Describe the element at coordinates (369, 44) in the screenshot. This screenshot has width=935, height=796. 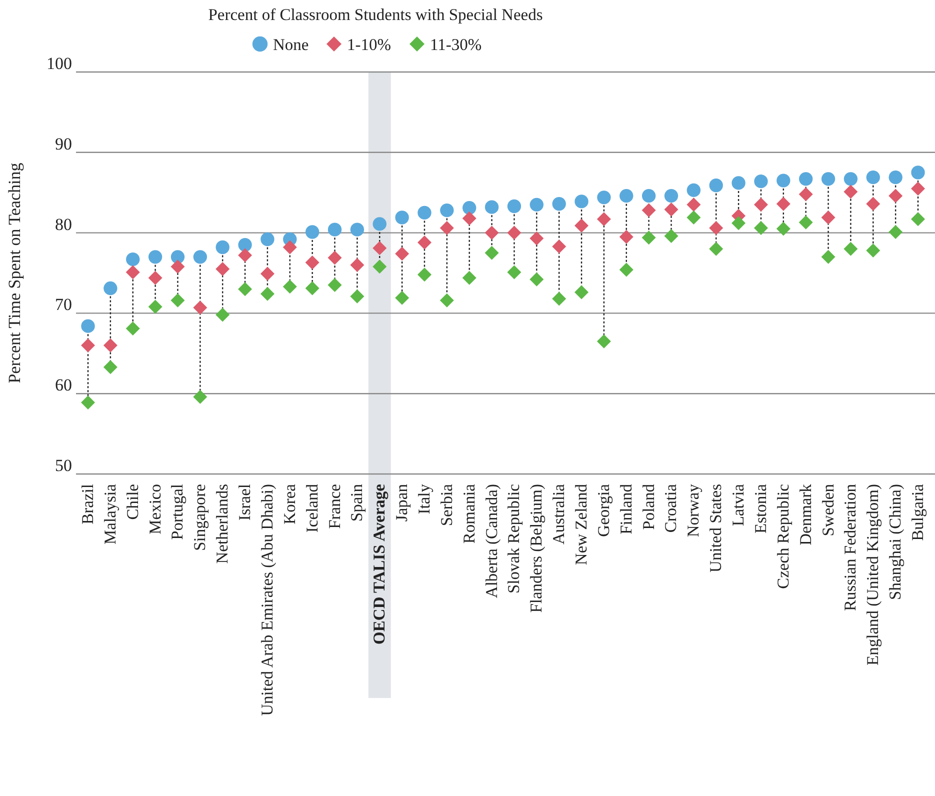
I see `legend-label: 1-10%` at that location.